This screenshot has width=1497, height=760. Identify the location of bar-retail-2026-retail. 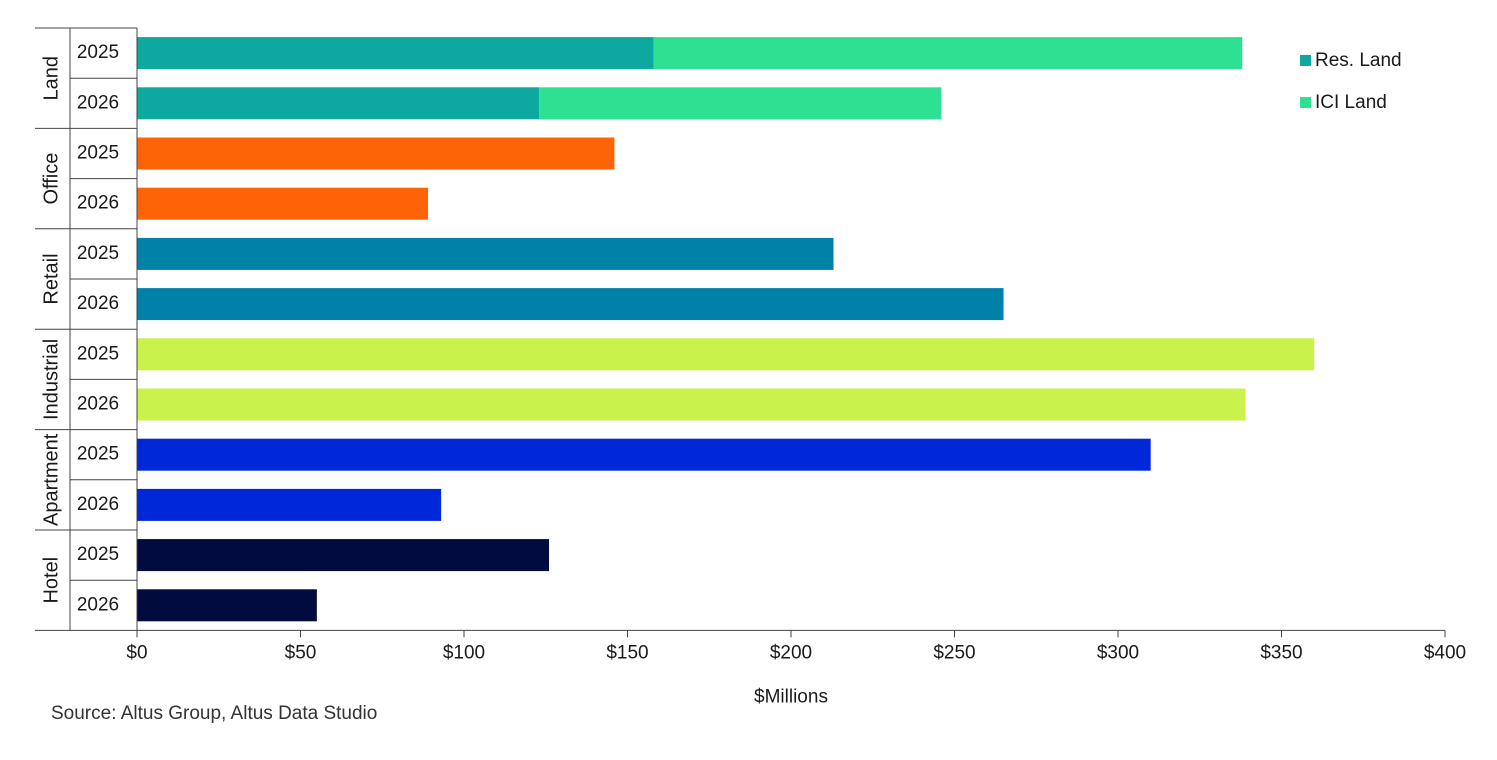
(570, 304).